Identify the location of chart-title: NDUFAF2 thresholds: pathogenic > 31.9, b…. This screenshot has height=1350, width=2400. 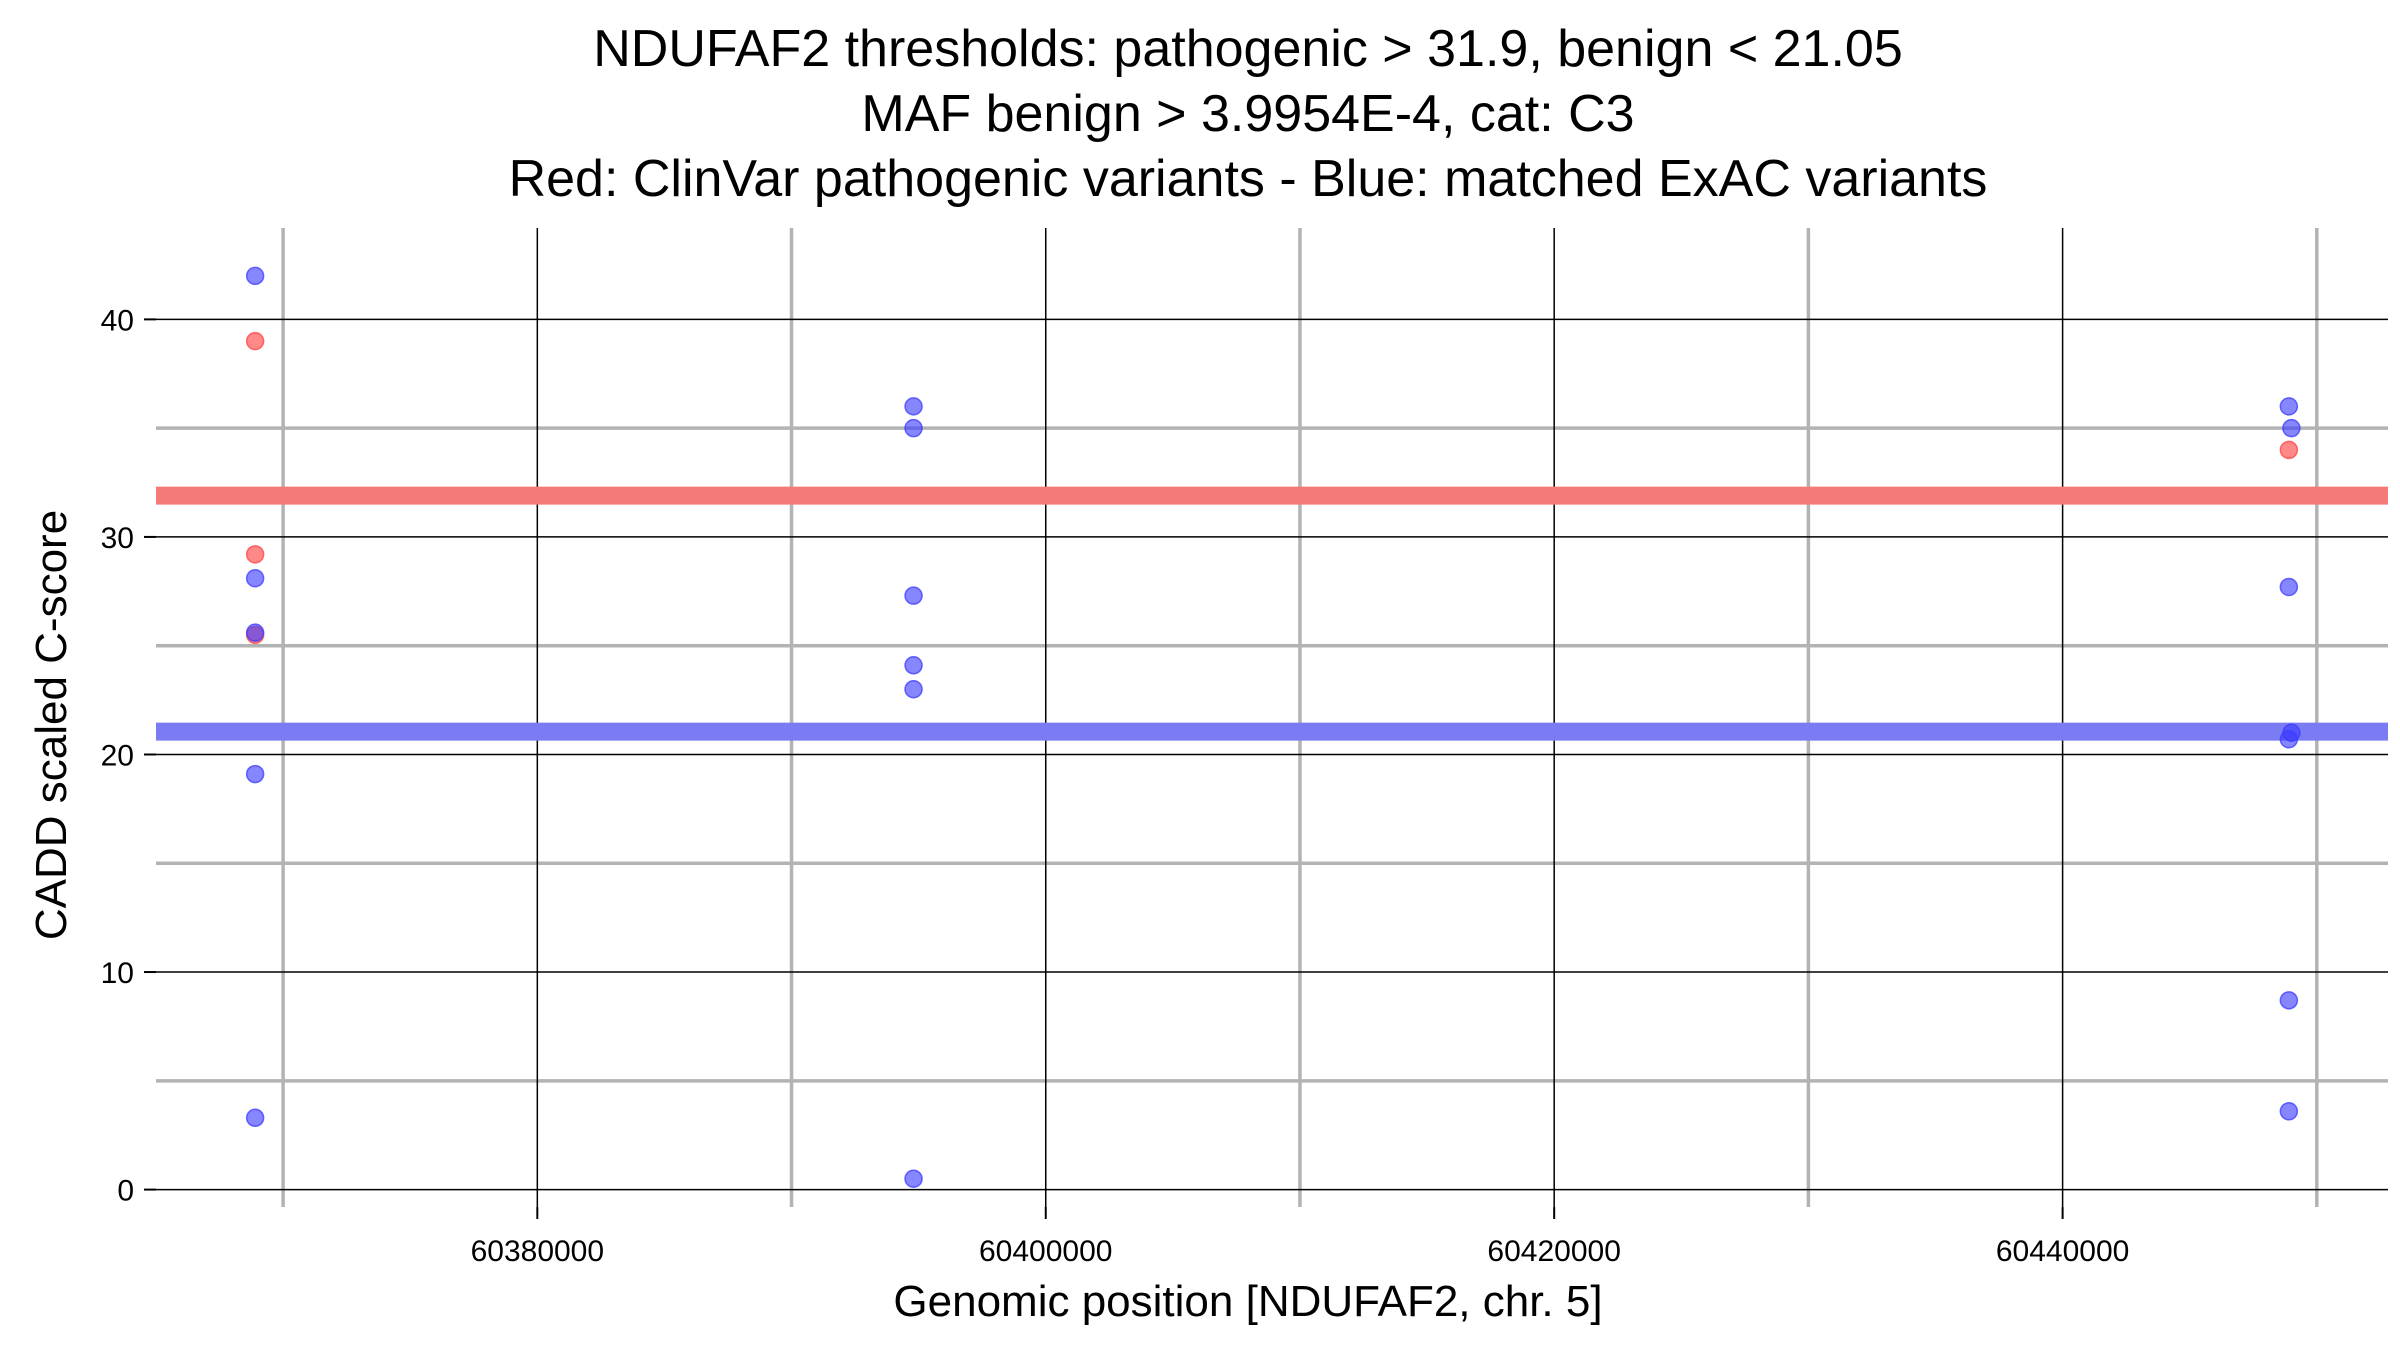
(1248, 114).